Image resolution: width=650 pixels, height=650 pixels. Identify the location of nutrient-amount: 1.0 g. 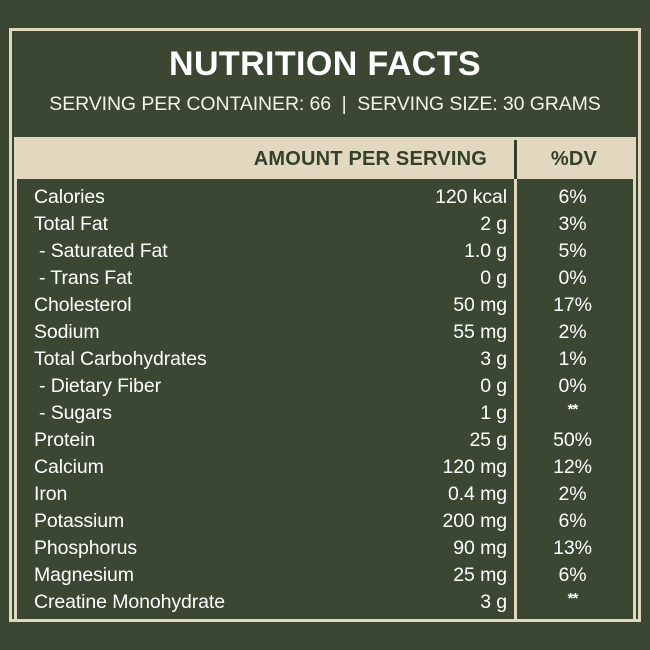
(485, 251).